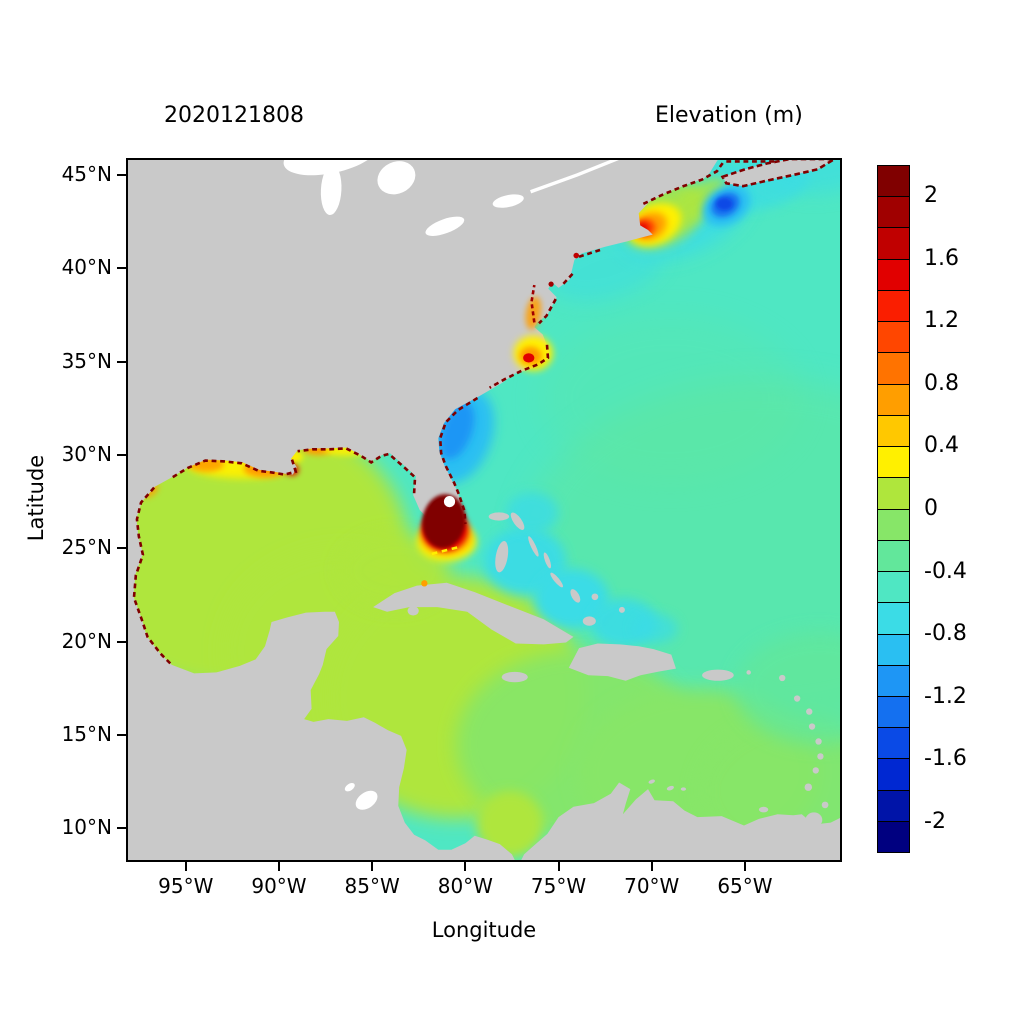 This screenshot has width=1024, height=1024. I want to click on colorbar-tick-label: 0, so click(931, 508).